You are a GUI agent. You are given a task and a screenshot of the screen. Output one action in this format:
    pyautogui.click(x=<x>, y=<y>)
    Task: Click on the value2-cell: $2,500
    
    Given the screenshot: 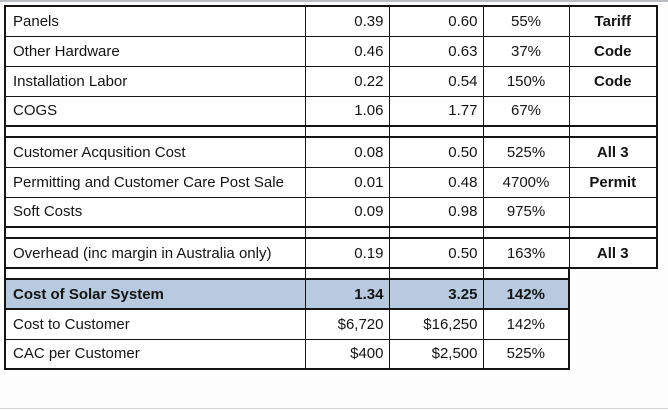 What is the action you would take?
    pyautogui.click(x=436, y=354)
    